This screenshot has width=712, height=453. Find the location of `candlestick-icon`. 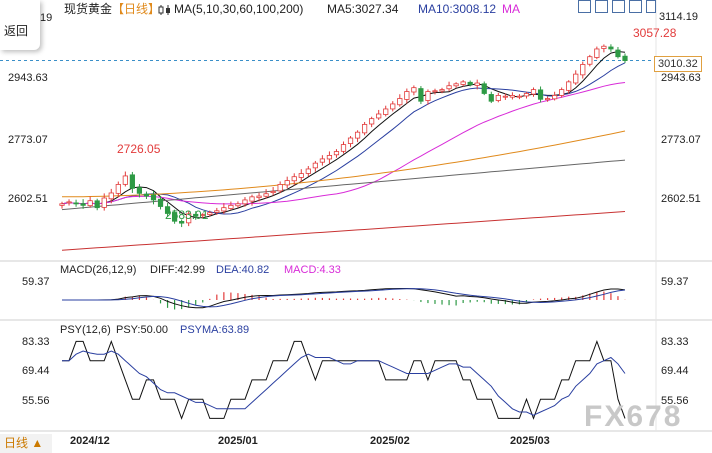

candlestick-icon is located at coordinates (165, 9).